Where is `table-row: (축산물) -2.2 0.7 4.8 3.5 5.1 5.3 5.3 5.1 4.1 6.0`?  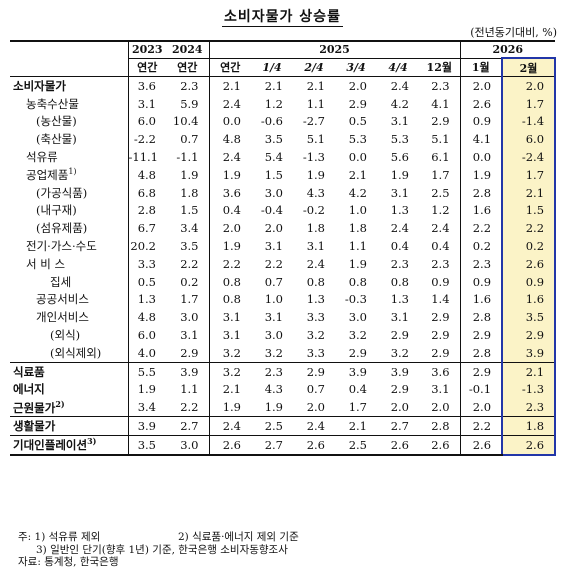 table-row: (축산물) -2.2 0.7 4.8 3.5 5.1 5.3 5.3 5.1 4.1 6.0 is located at coordinates (283, 139).